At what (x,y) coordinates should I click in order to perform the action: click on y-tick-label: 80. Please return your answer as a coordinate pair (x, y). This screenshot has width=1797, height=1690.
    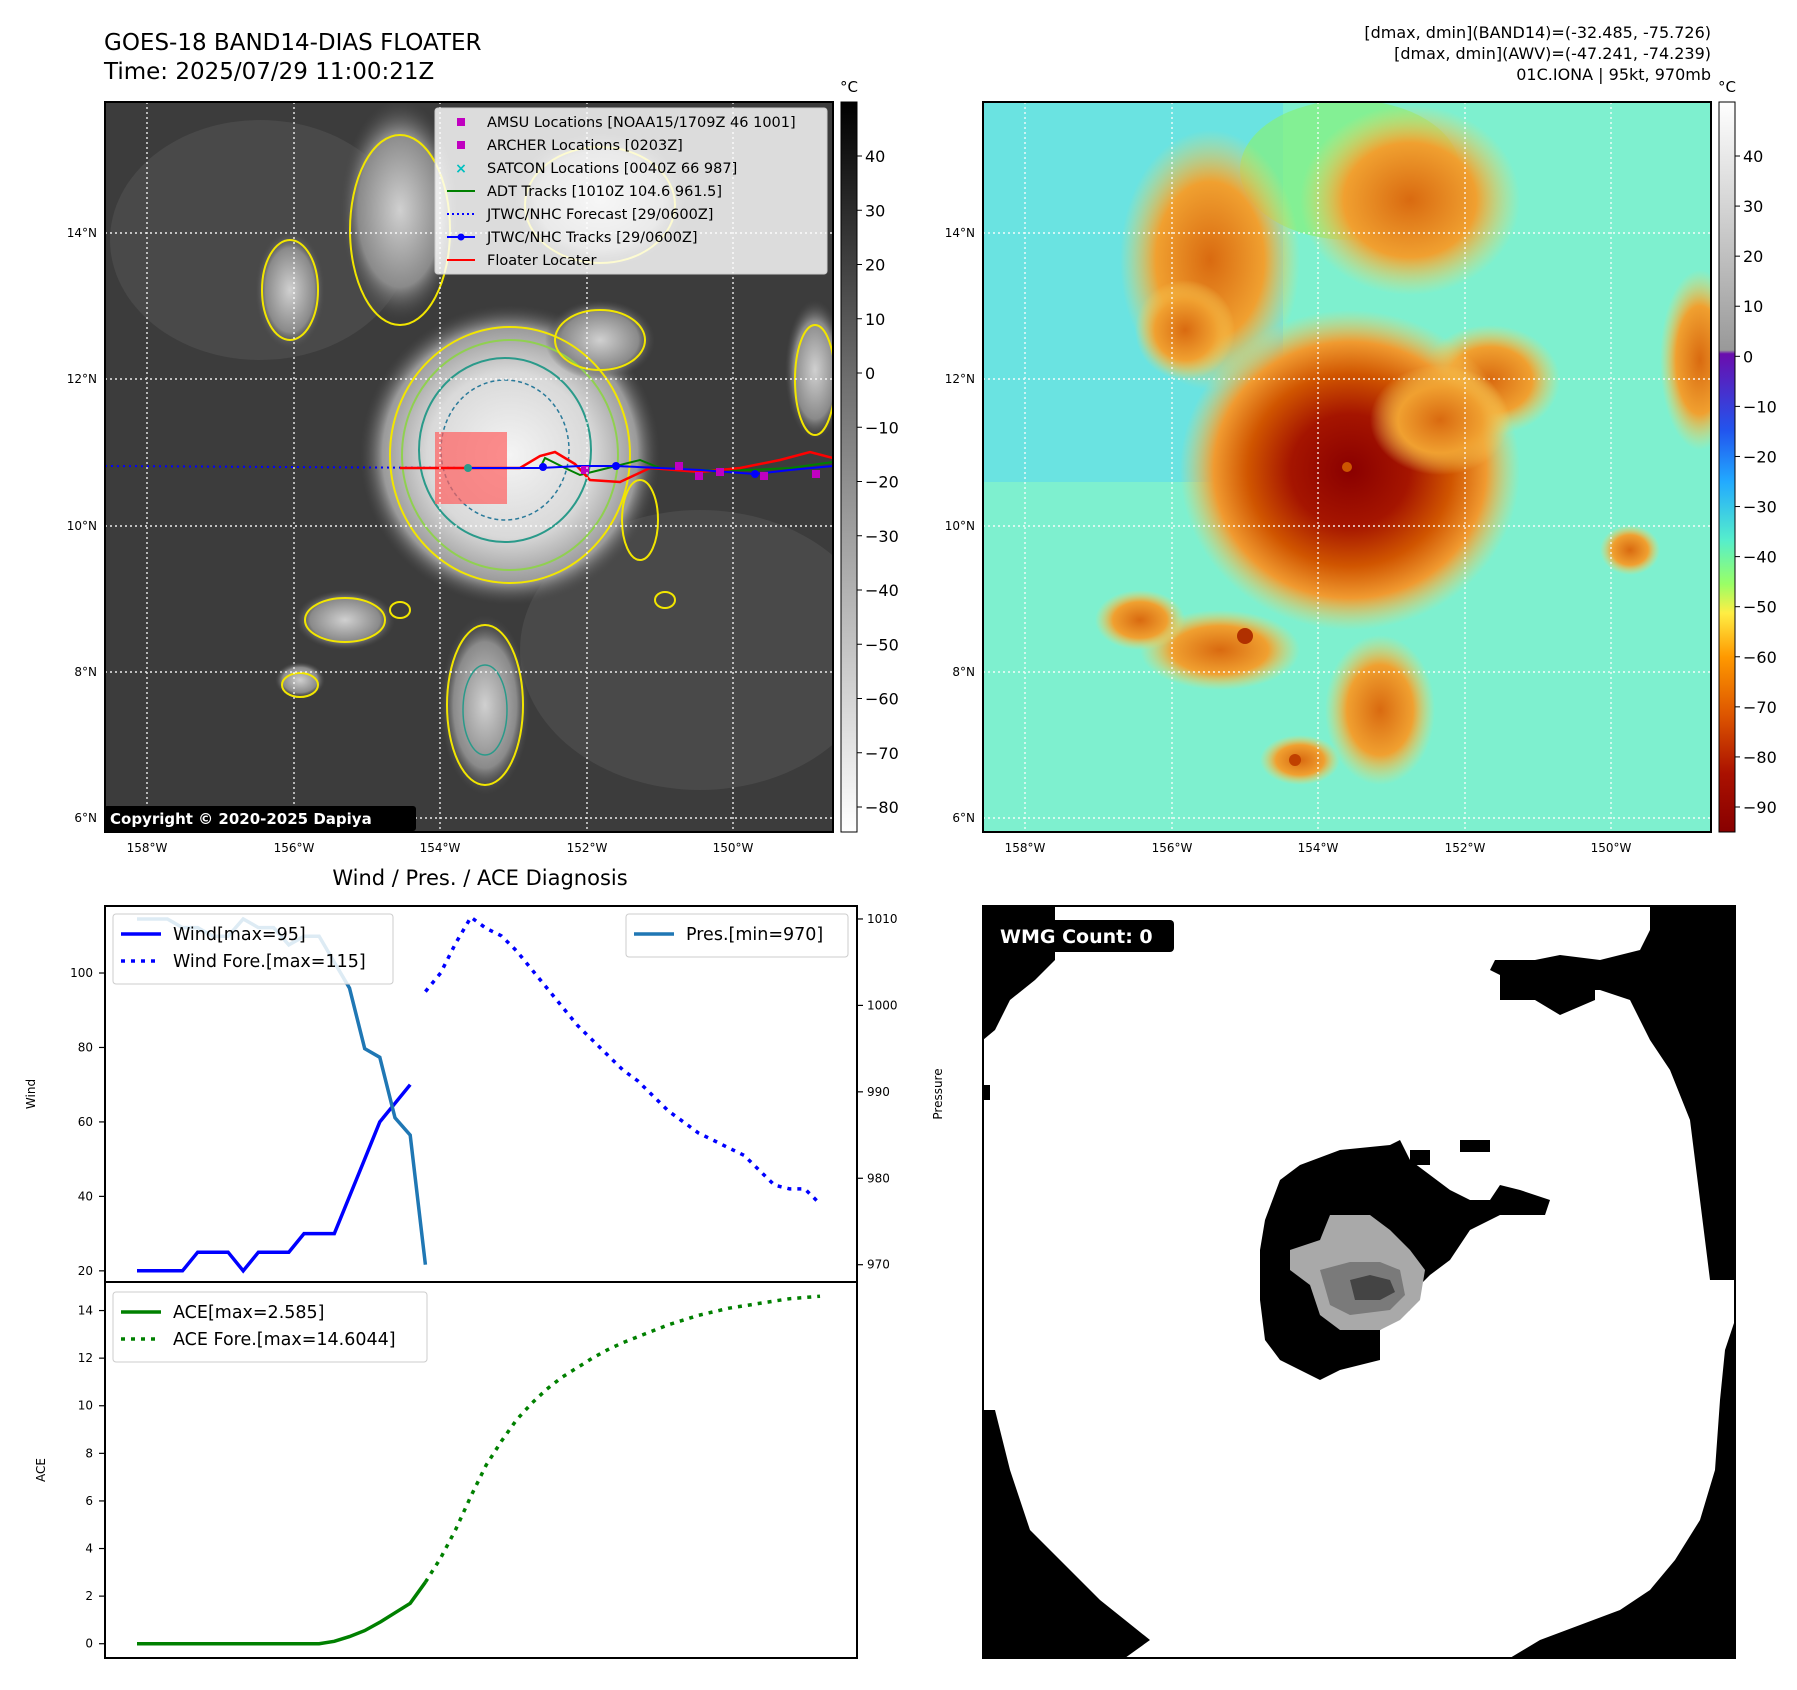
    Looking at the image, I should click on (85, 1047).